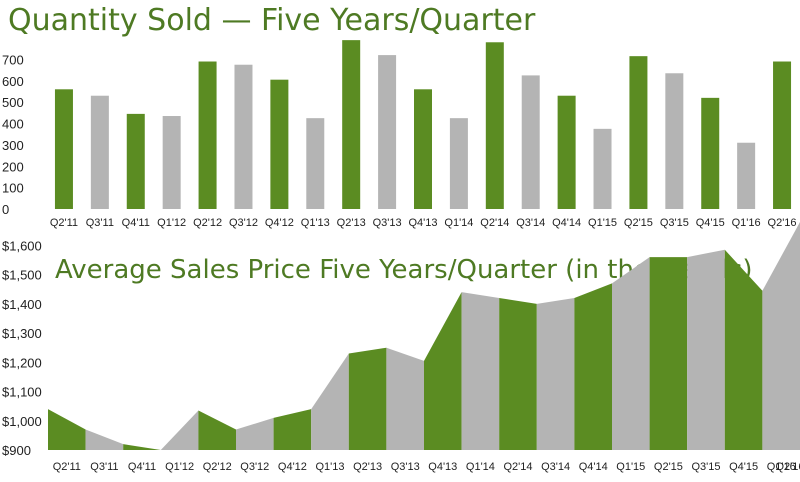 Image resolution: width=800 pixels, height=482 pixels. I want to click on quantity-y-tick-label: 0, so click(5, 209).